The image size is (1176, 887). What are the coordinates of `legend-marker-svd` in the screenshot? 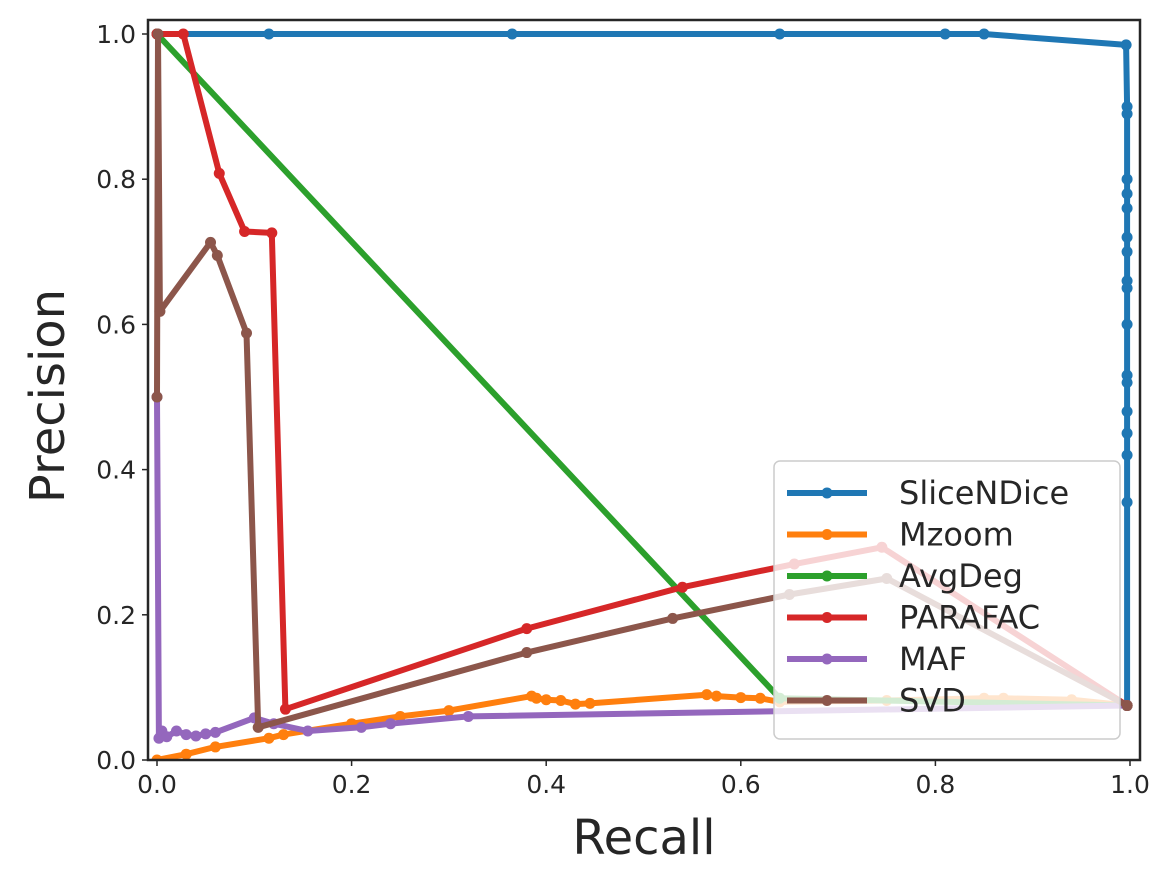 It's located at (827, 700).